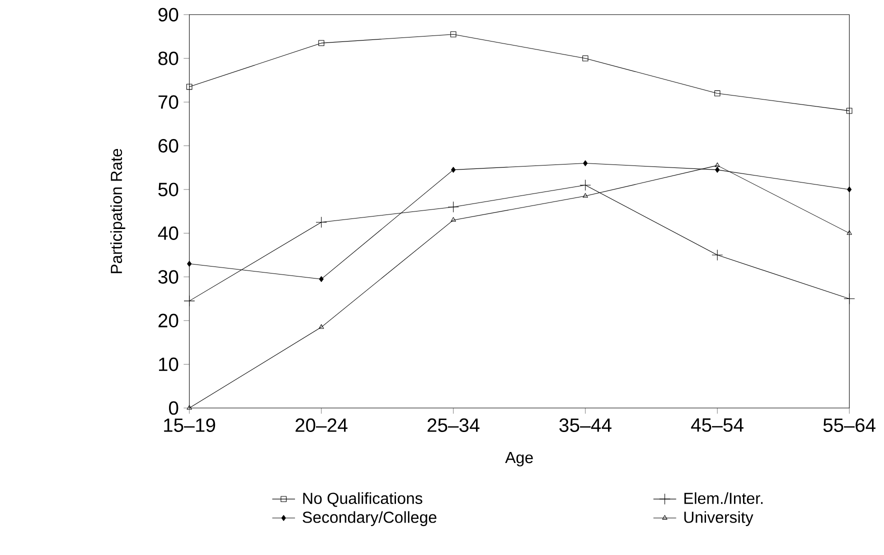 This screenshot has width=884, height=555. Describe the element at coordinates (168, 15) in the screenshot. I see `y-tick-label: 90` at that location.